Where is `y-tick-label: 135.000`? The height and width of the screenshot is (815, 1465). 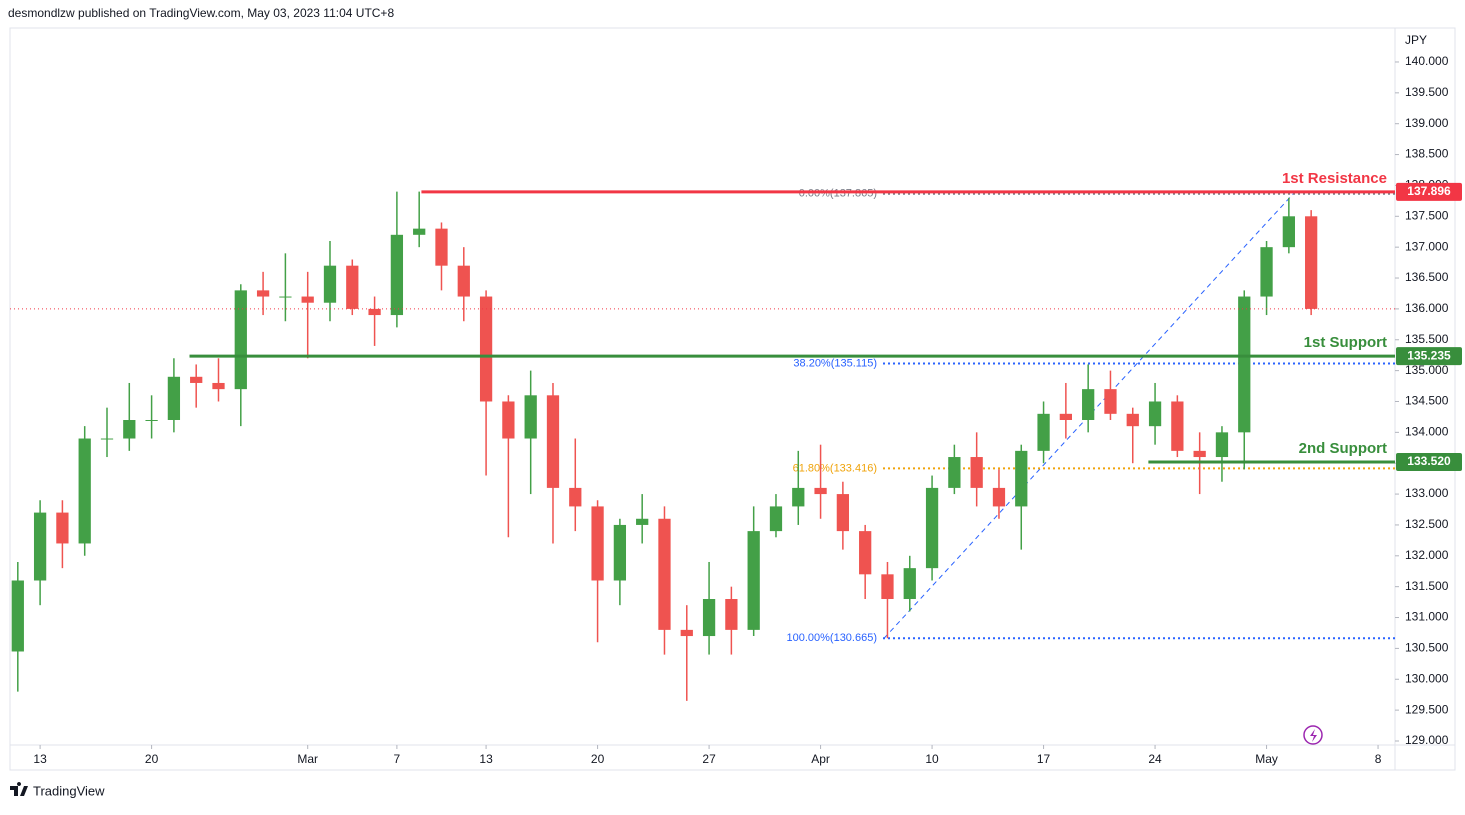
y-tick-label: 135.000 is located at coordinates (1427, 370).